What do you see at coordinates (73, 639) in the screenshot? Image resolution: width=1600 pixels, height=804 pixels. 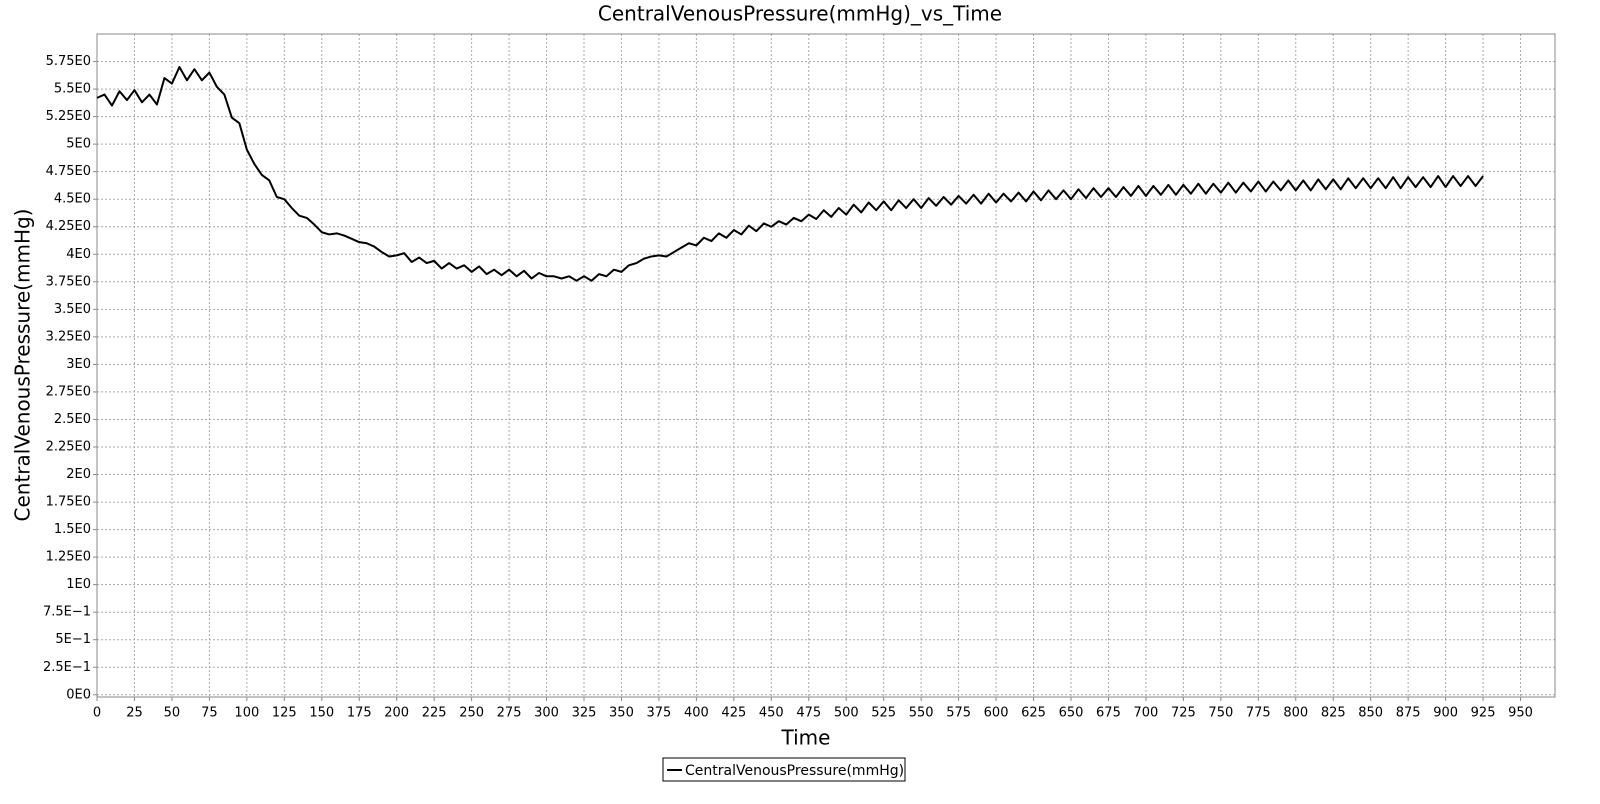 I see `y-tick-label: 5E−1` at bounding box center [73, 639].